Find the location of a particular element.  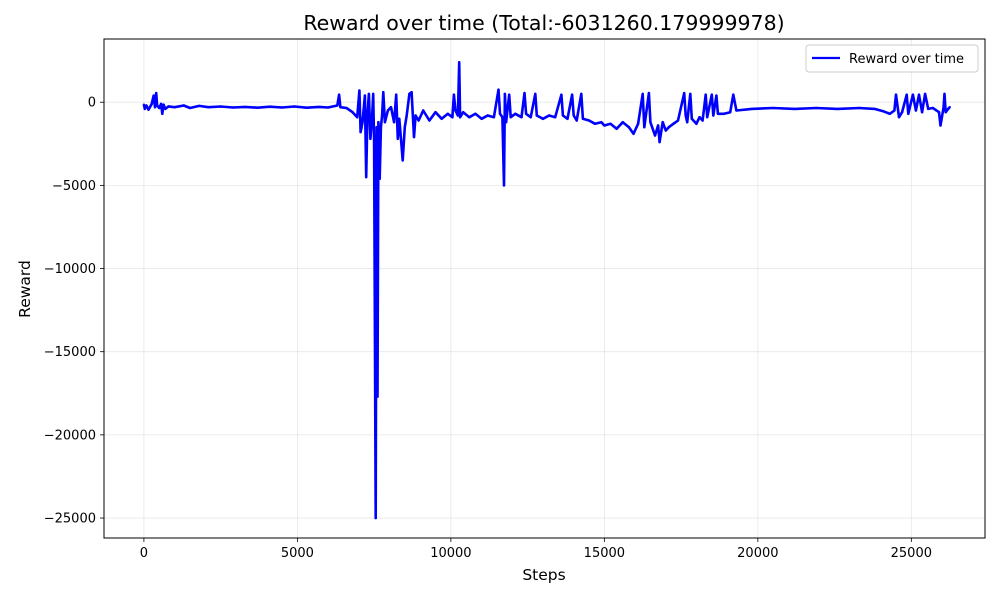

x-tick-label: 15000 is located at coordinates (604, 553).